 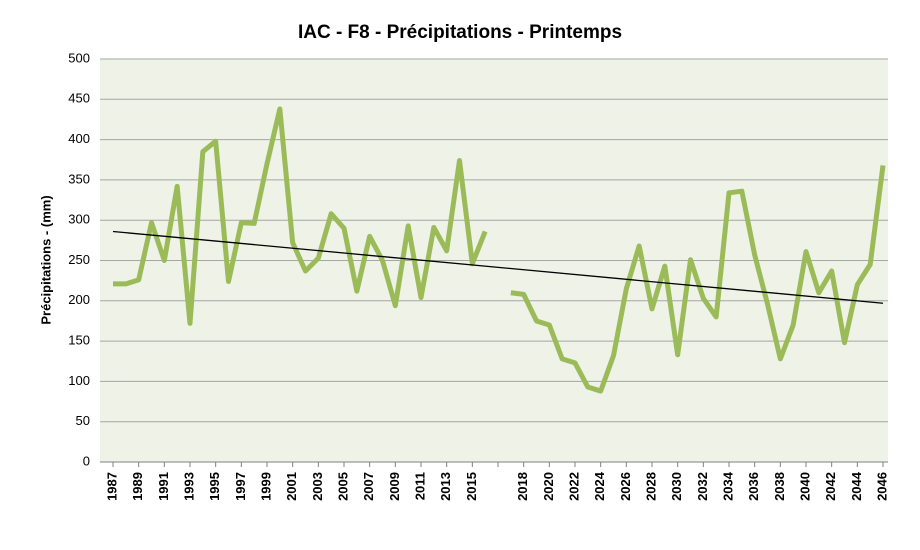 I want to click on y-tick-label: 250, so click(x=79, y=259).